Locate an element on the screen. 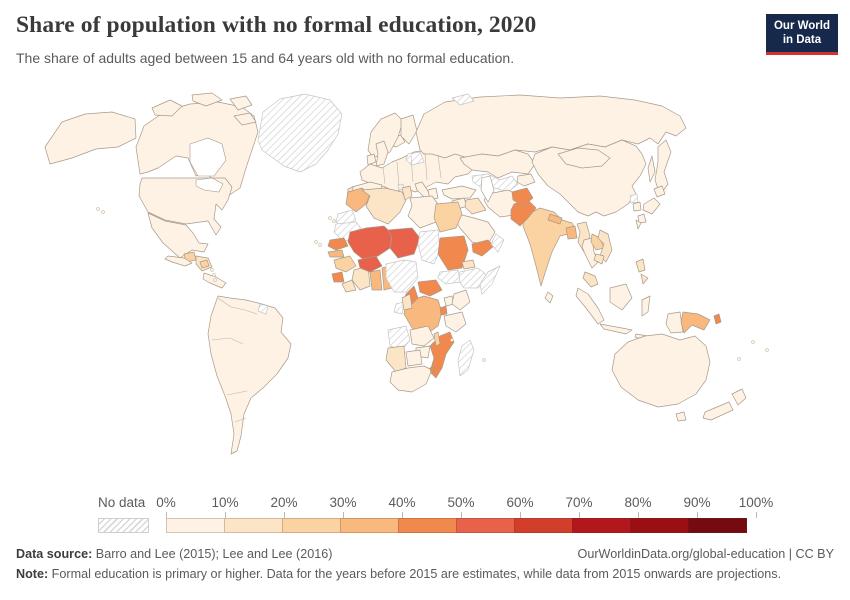 Image resolution: width=850 pixels, height=600 pixels. island-comoros is located at coordinates (452, 340).